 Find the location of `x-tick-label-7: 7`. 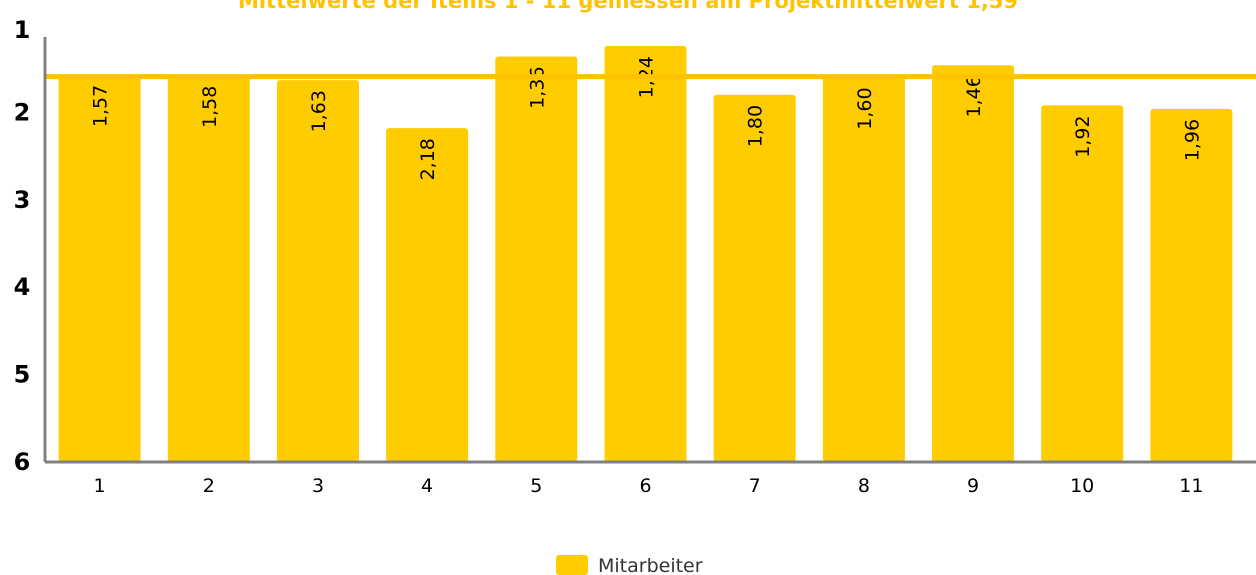

x-tick-label-7: 7 is located at coordinates (755, 486).